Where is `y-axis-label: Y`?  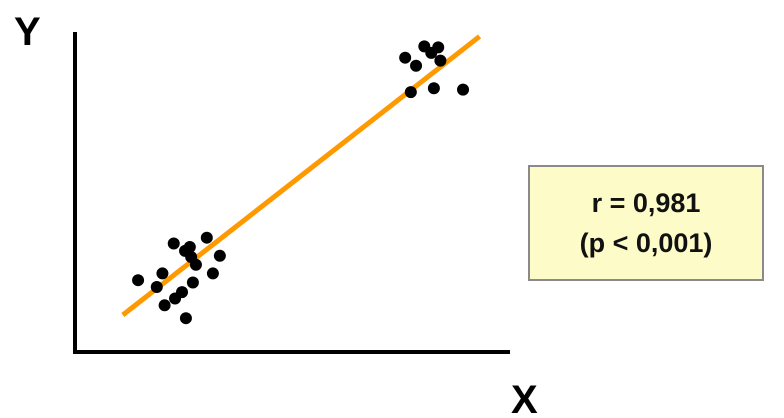
y-axis-label: Y is located at coordinates (27, 32).